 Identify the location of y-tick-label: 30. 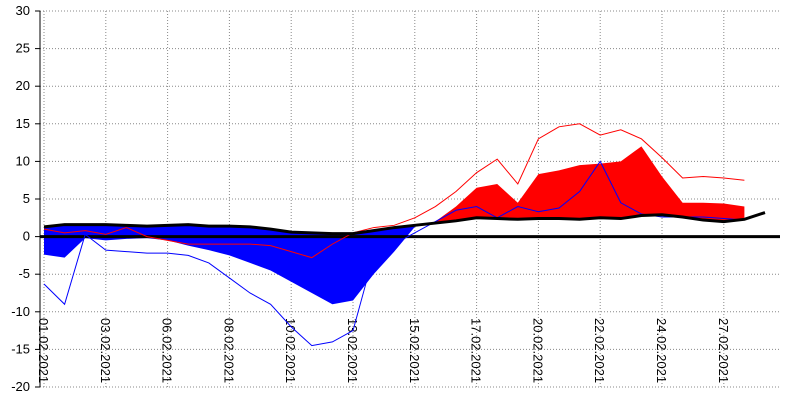
(23, 10).